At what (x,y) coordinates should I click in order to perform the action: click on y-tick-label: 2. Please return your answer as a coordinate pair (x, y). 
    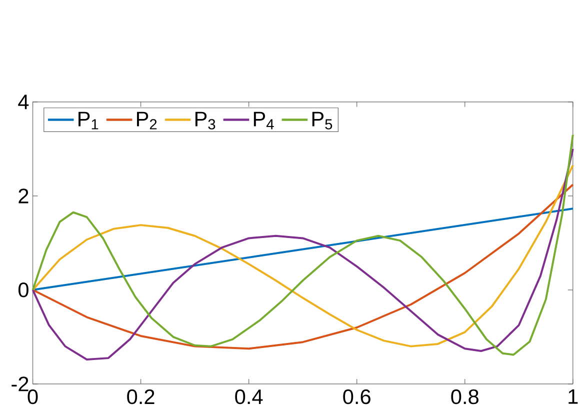
    Looking at the image, I should click on (23, 195).